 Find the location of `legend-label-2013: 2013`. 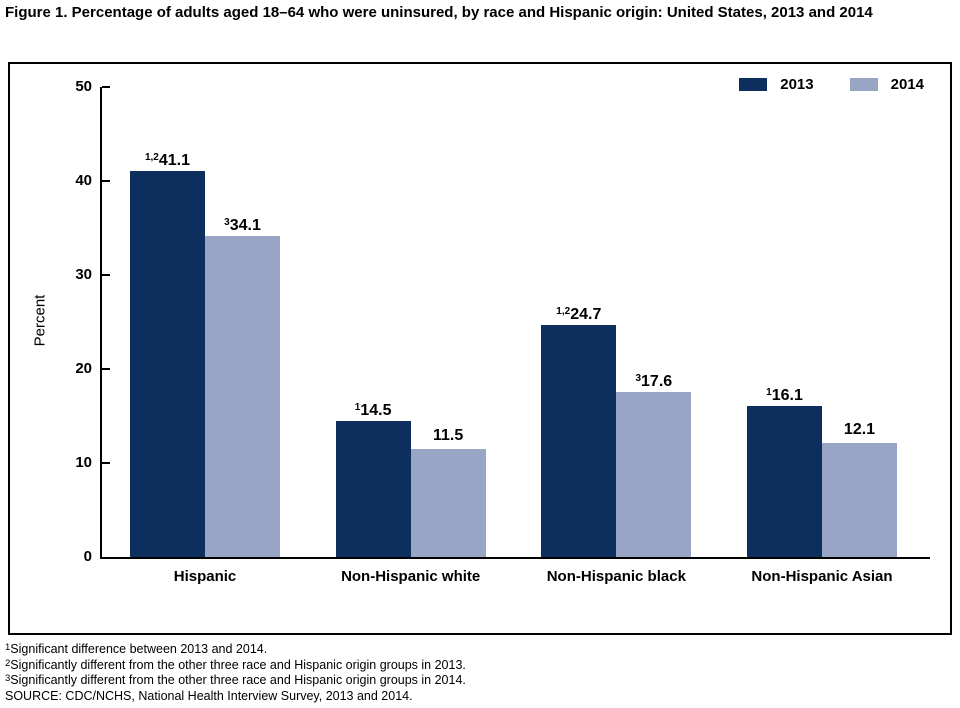

legend-label-2013: 2013 is located at coordinates (797, 84).